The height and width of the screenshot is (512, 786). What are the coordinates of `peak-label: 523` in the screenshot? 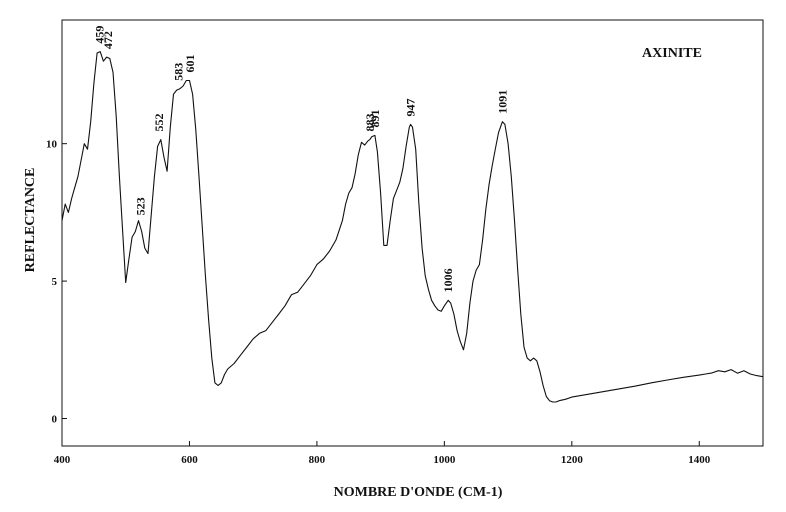 It's located at (140, 206).